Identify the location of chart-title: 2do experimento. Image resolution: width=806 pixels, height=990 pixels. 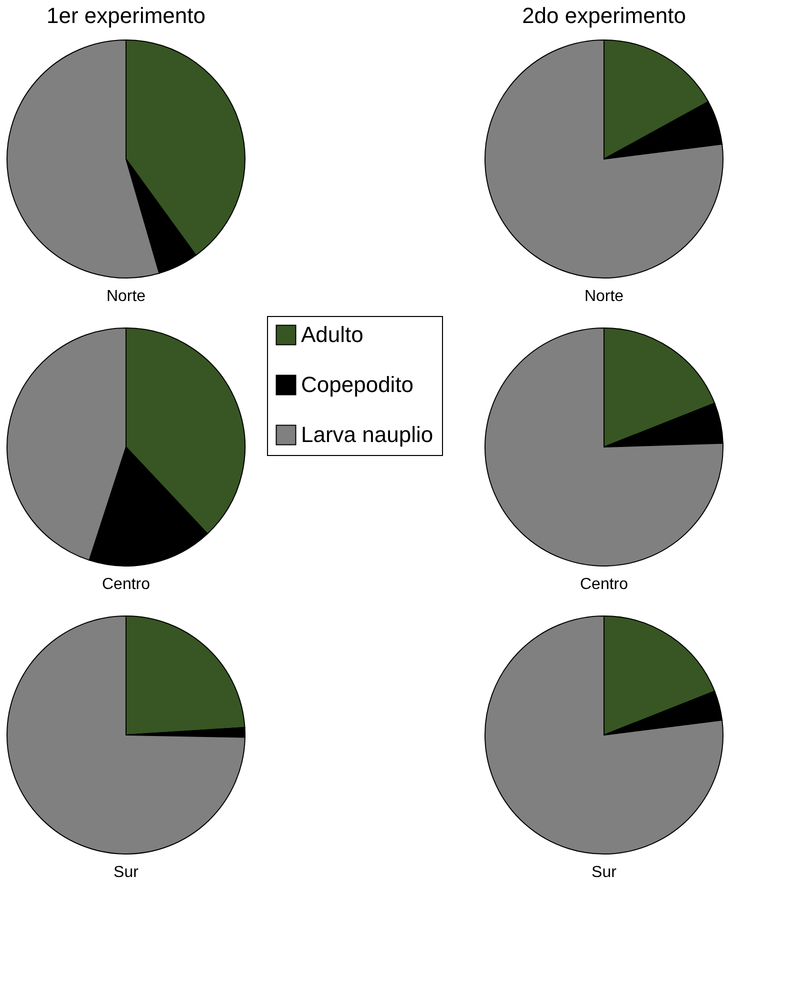
(604, 15).